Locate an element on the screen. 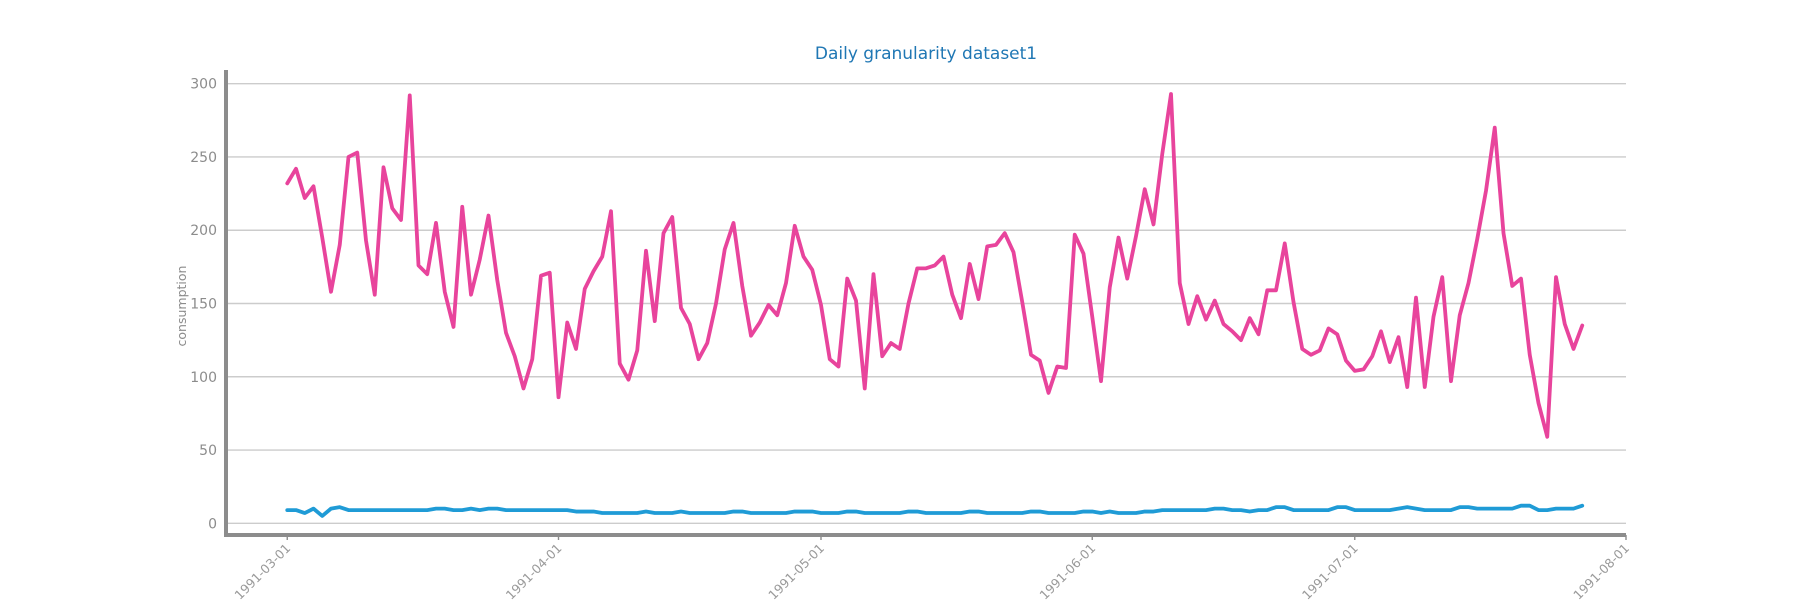  y-tick-label: 100 is located at coordinates (203, 378).